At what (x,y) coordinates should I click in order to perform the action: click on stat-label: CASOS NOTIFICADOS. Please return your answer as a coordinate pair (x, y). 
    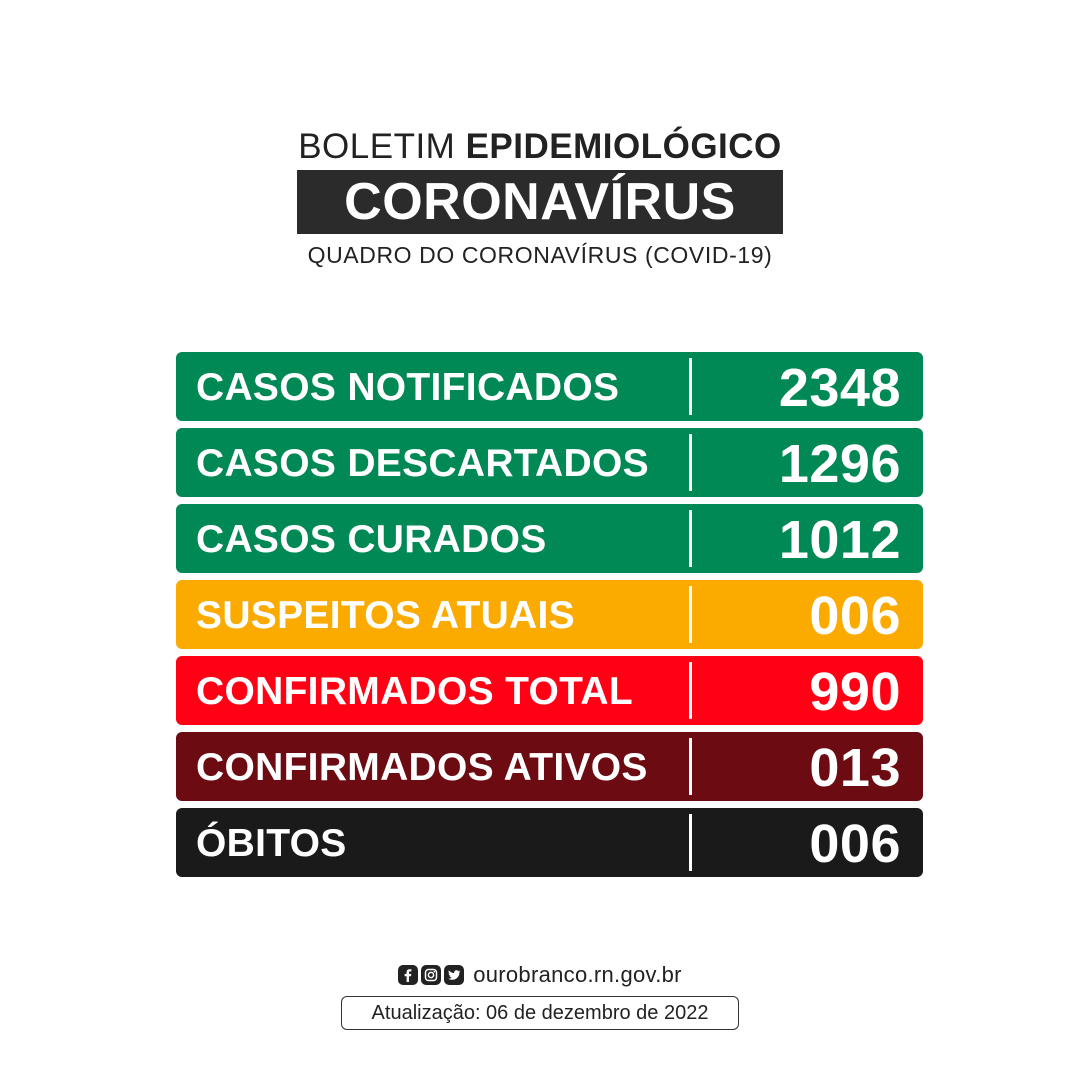
    Looking at the image, I should click on (408, 387).